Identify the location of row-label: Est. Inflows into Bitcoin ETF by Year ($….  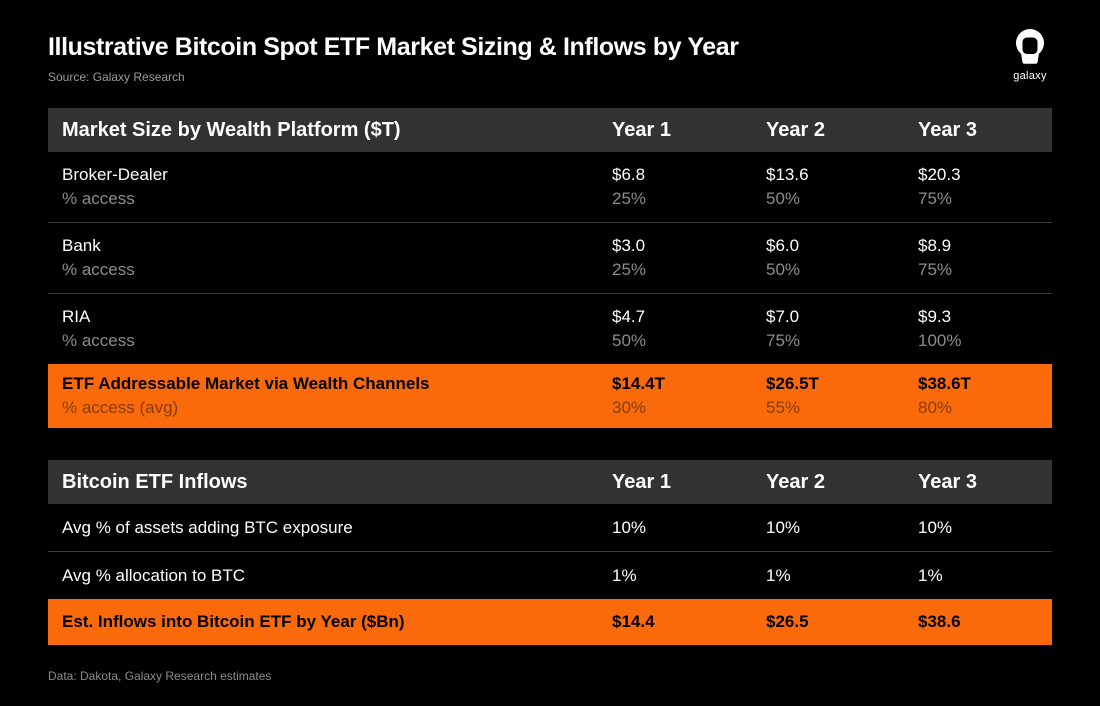
(233, 621).